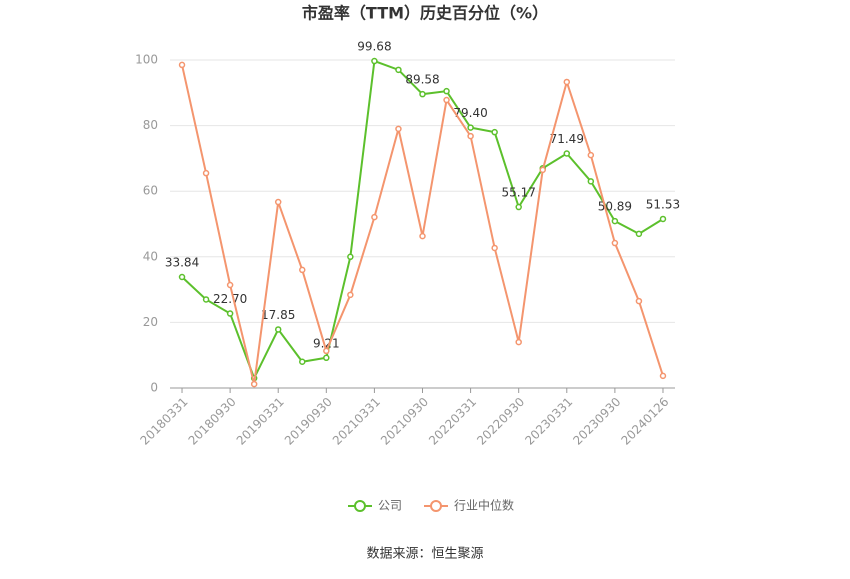 This screenshot has width=850, height=579. Describe the element at coordinates (150, 322) in the screenshot. I see `y-tick-label: 20` at that location.